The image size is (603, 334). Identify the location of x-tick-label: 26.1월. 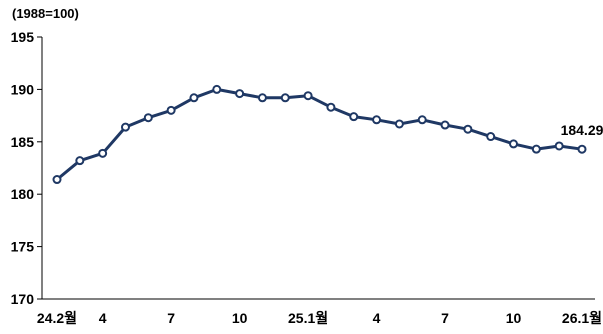
(582, 318).